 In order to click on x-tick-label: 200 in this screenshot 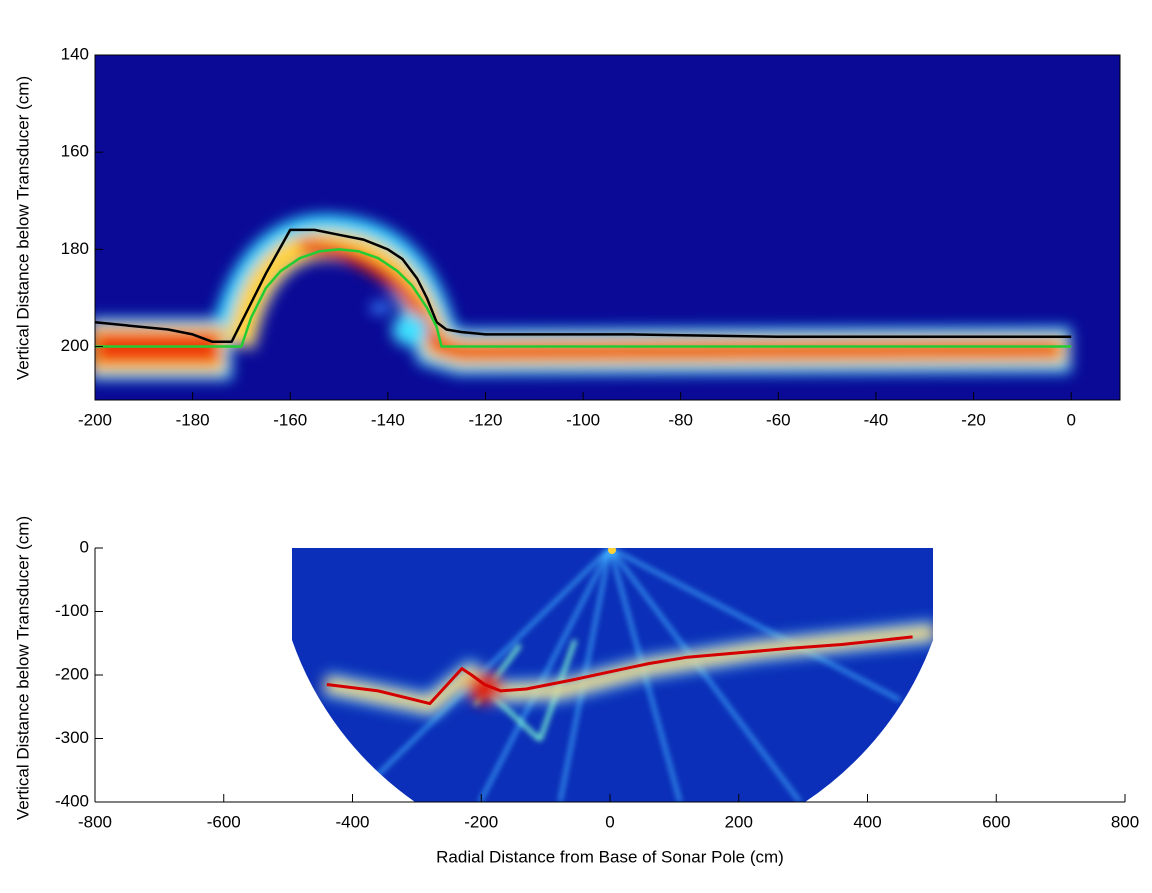, I will do `click(739, 821)`.